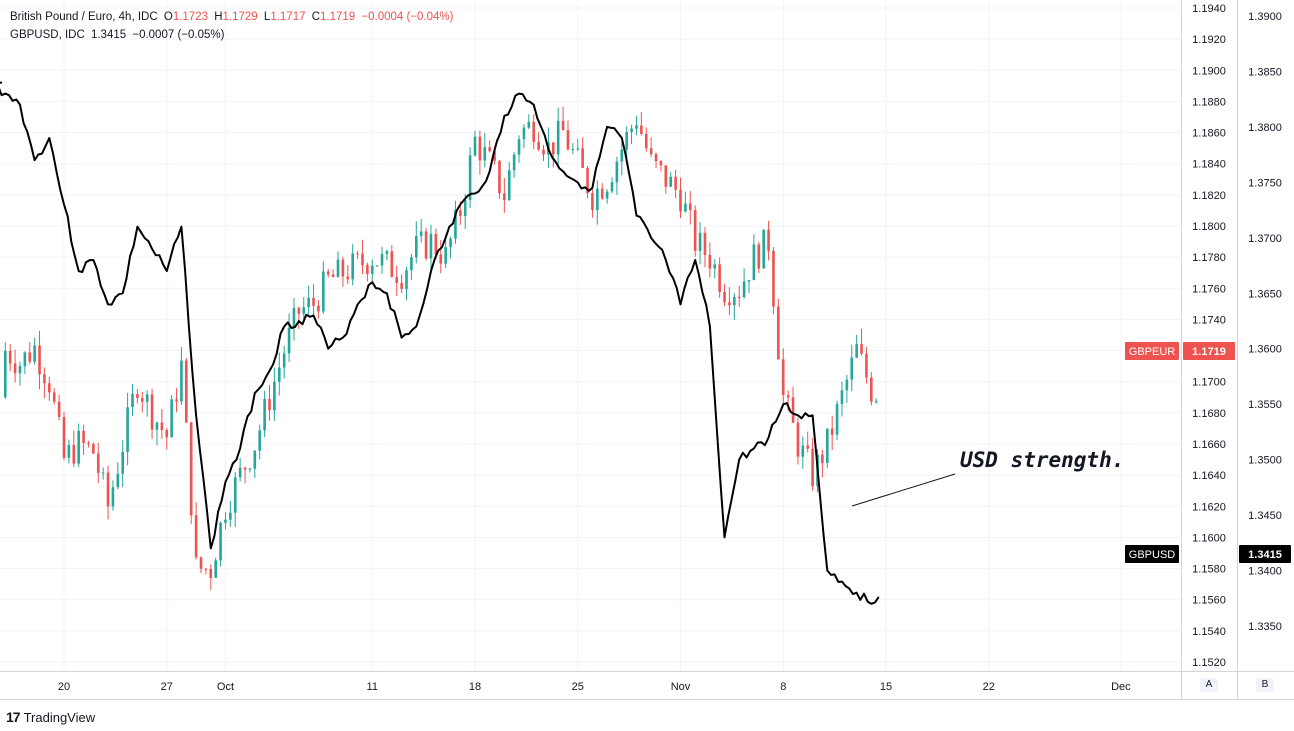 Image resolution: width=1294 pixels, height=731 pixels. I want to click on y-axis-a-tick-label: 1.1620, so click(1209, 507).